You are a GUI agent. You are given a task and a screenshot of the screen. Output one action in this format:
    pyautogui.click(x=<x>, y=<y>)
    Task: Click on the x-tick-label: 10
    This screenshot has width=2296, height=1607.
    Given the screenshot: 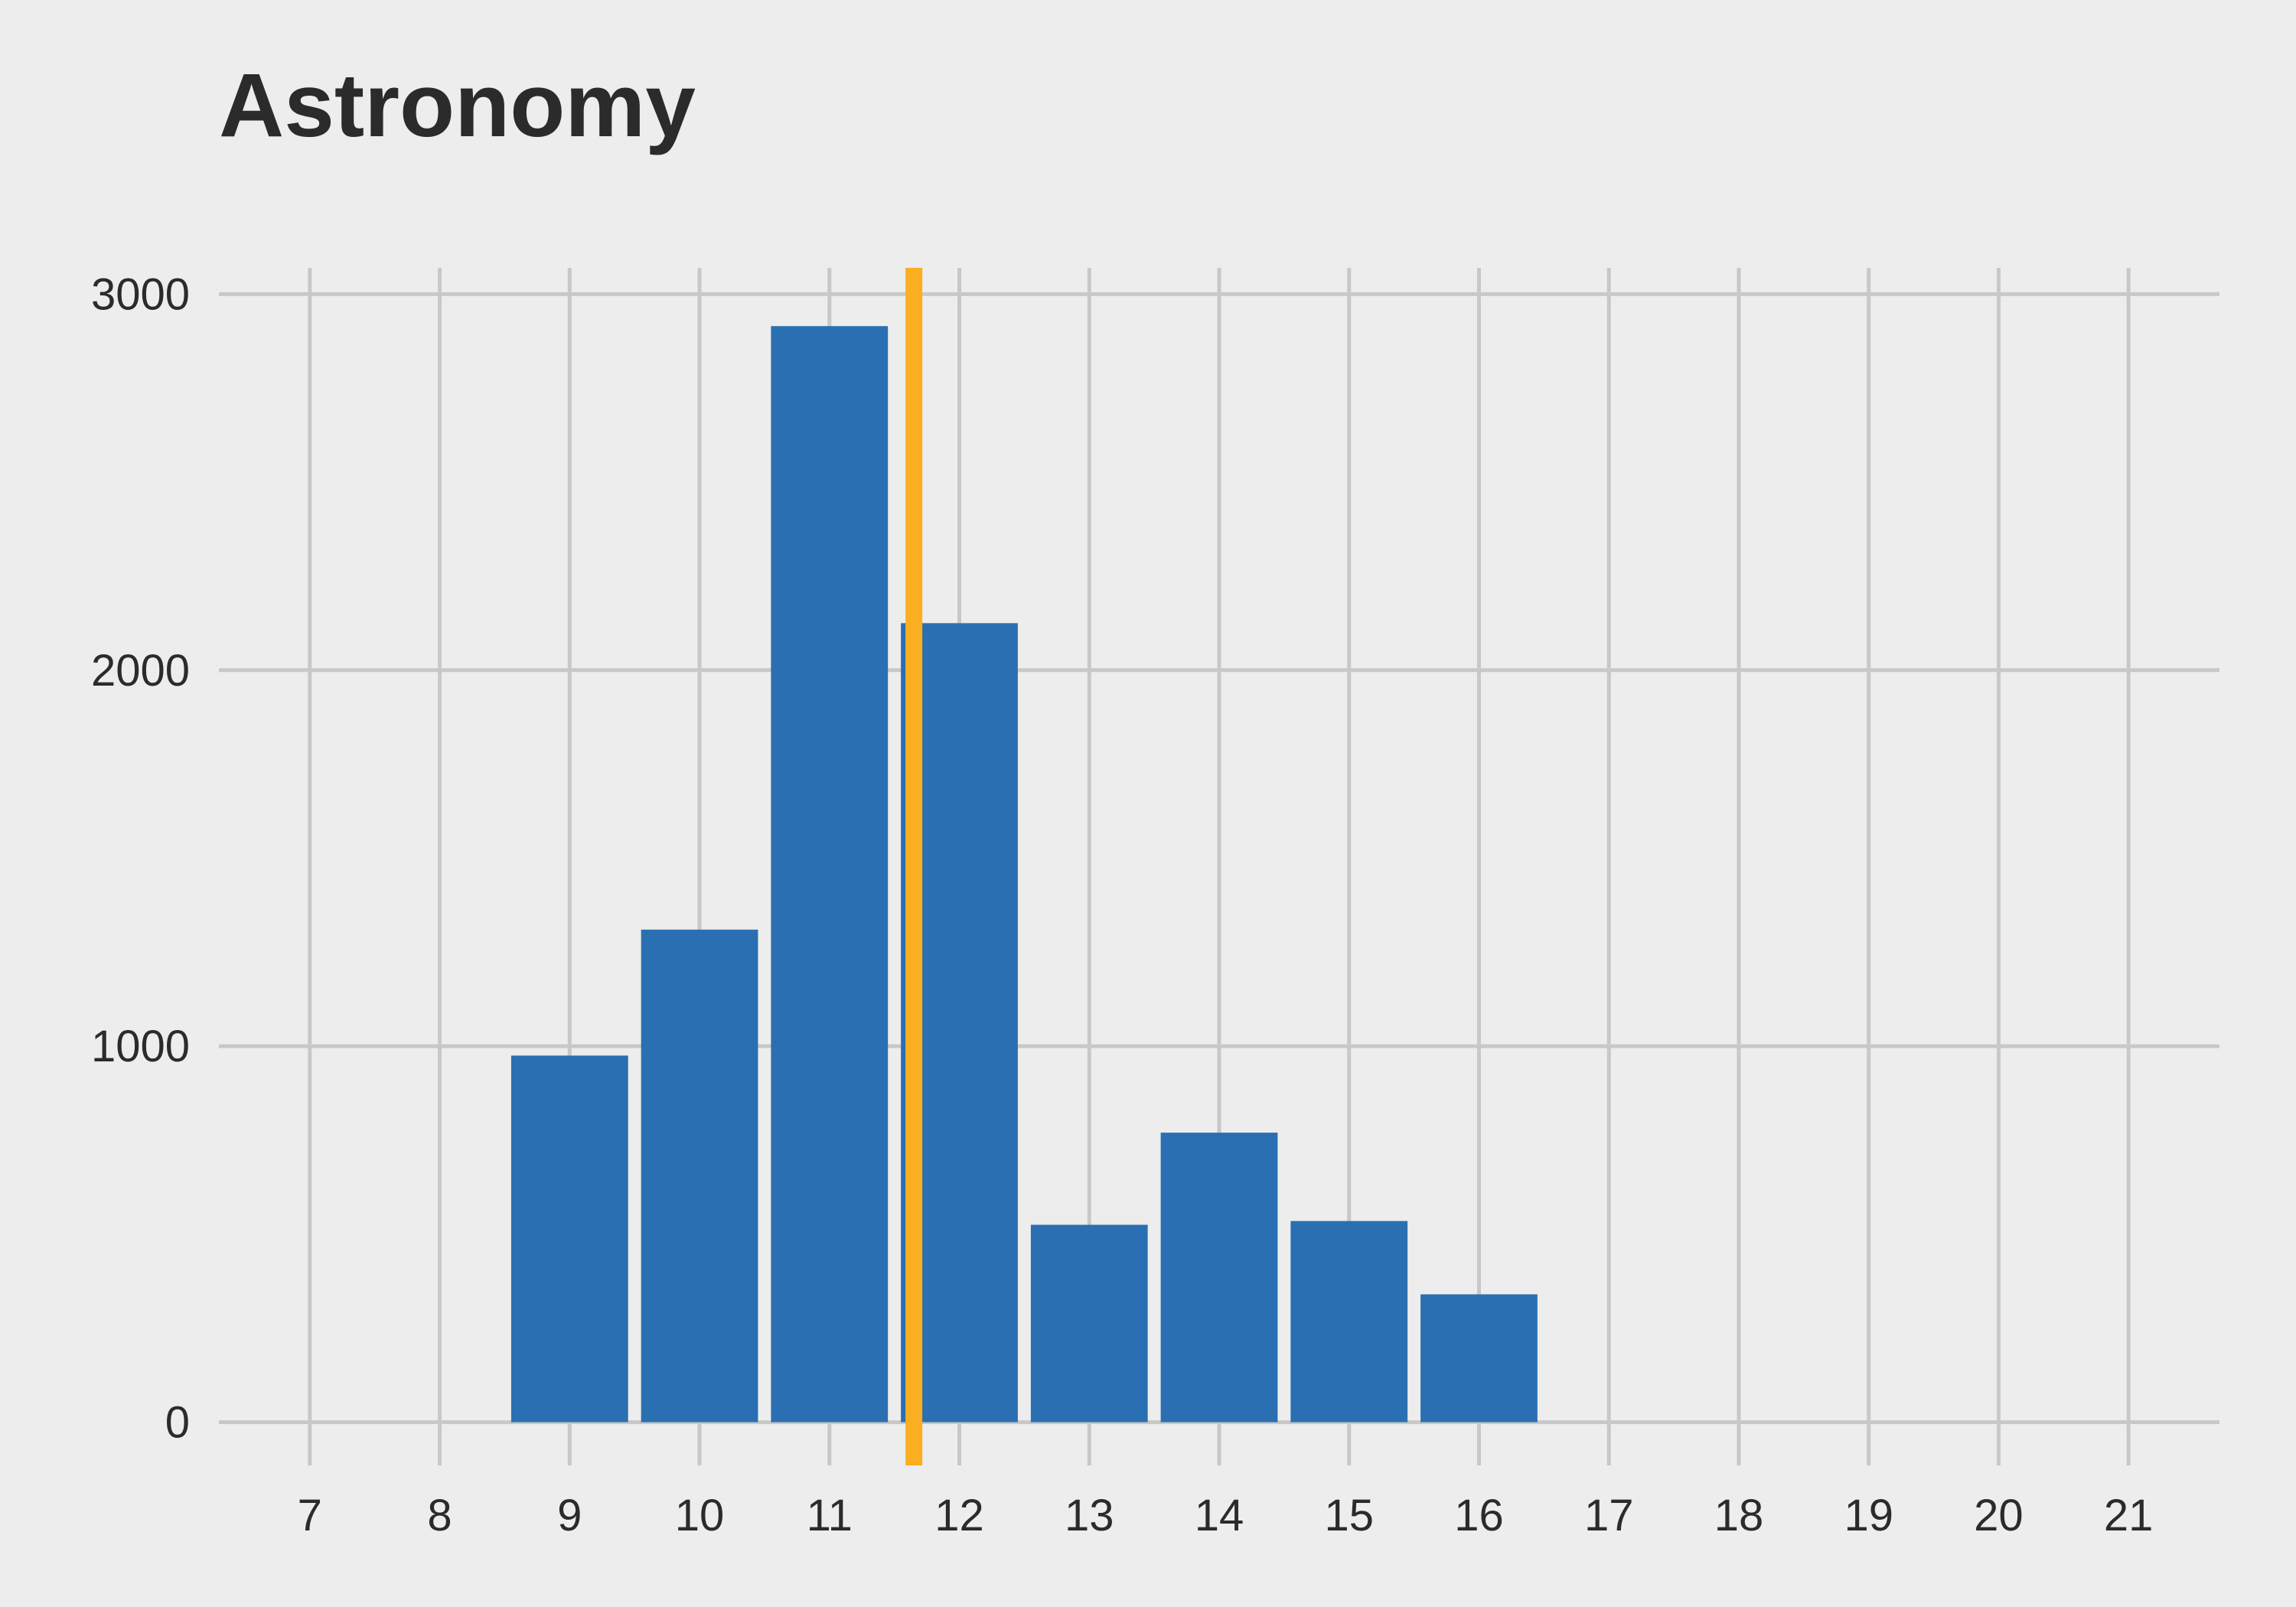 What is the action you would take?
    pyautogui.click(x=700, y=1515)
    